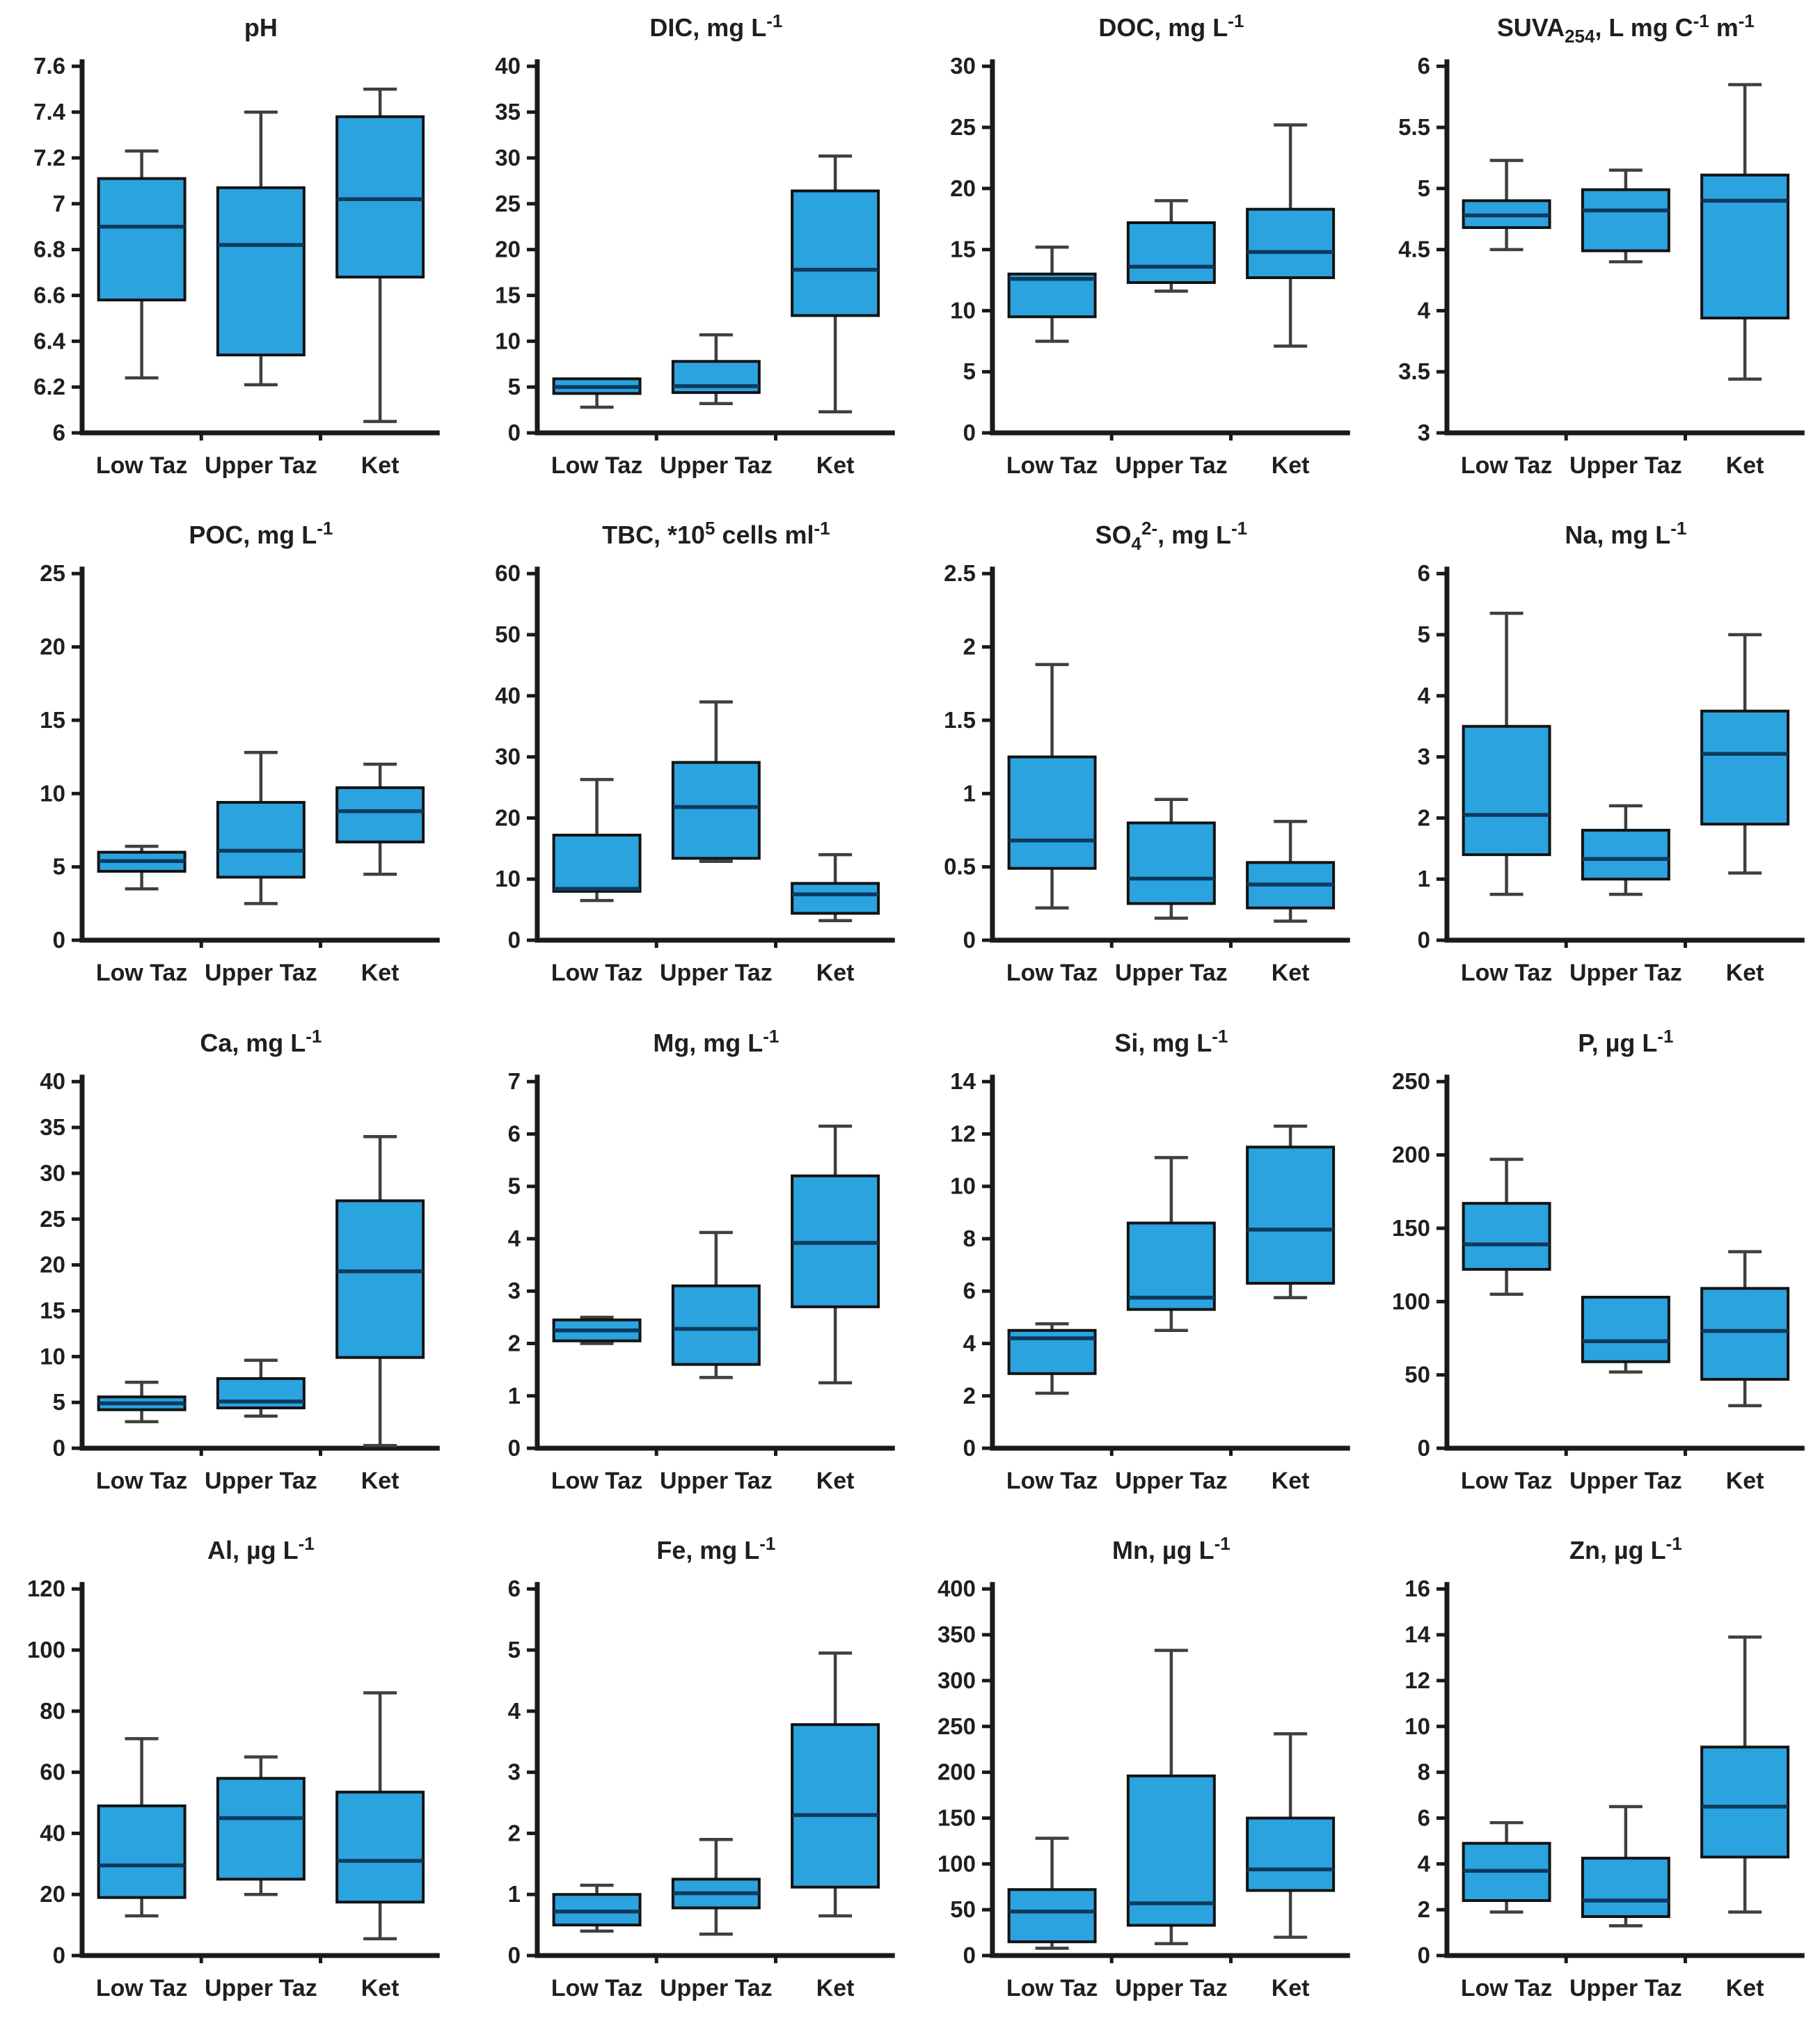 The height and width of the screenshot is (2030, 1820). Describe the element at coordinates (1626, 533) in the screenshot. I see `panel-title: Na, mg L-1` at that location.